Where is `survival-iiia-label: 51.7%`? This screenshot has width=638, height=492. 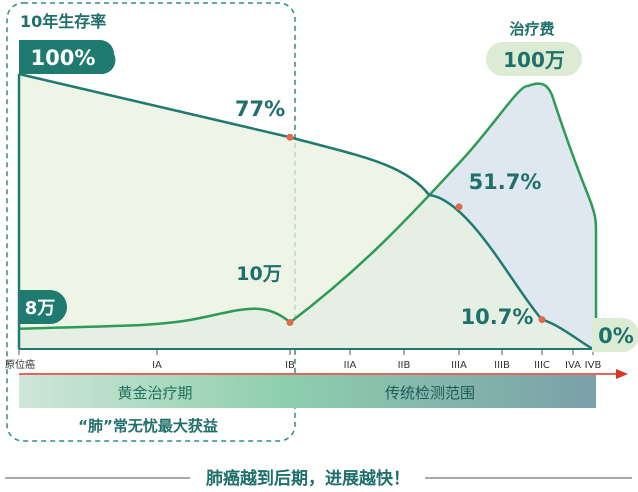 survival-iiia-label: 51.7% is located at coordinates (505, 182).